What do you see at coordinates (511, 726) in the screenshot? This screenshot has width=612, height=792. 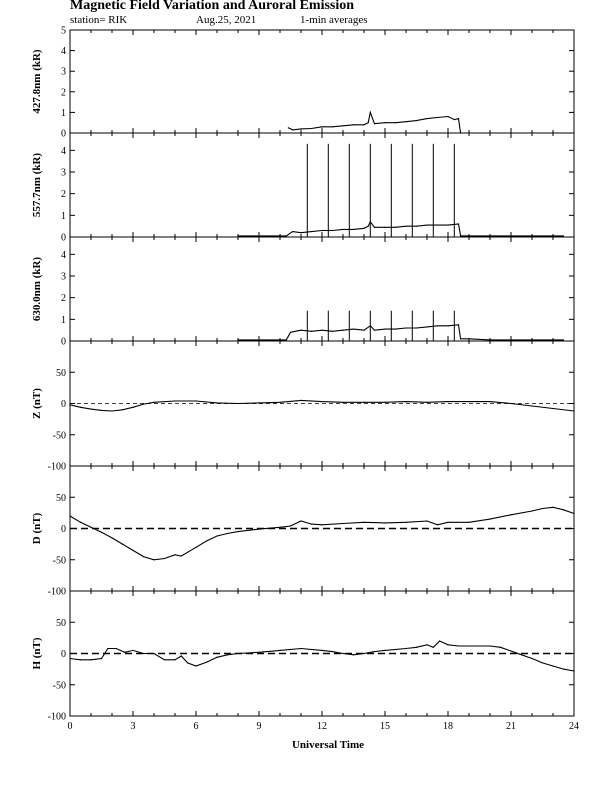 I see `x-tick-label: 21` at bounding box center [511, 726].